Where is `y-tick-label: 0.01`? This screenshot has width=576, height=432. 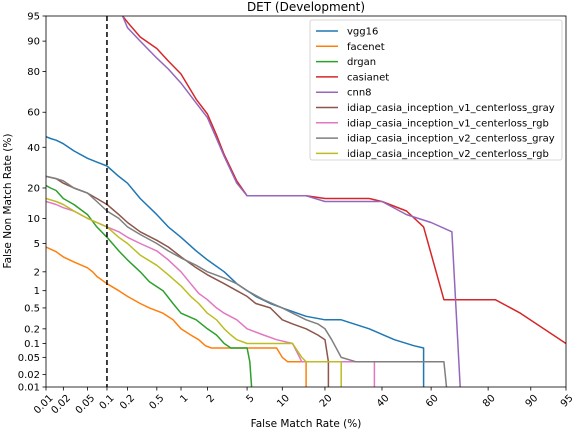
y-tick-label: 0.01 is located at coordinates (29, 388).